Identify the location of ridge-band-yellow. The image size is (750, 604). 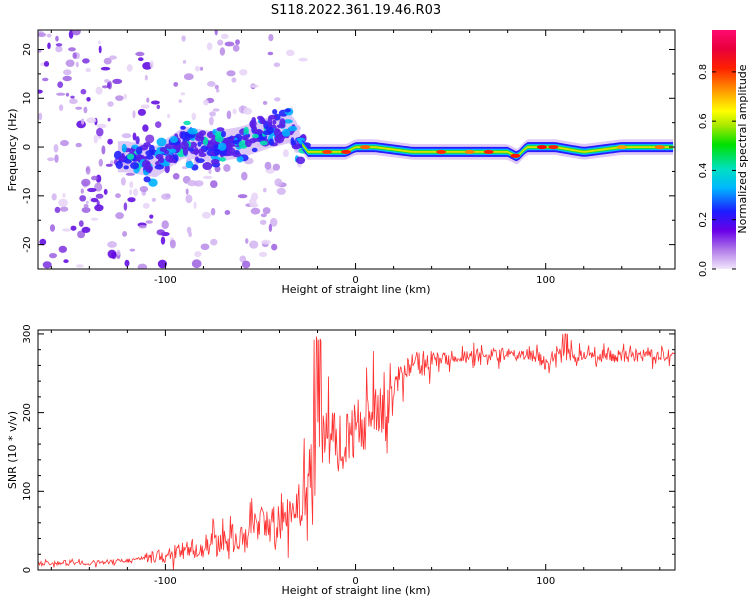
(488, 150).